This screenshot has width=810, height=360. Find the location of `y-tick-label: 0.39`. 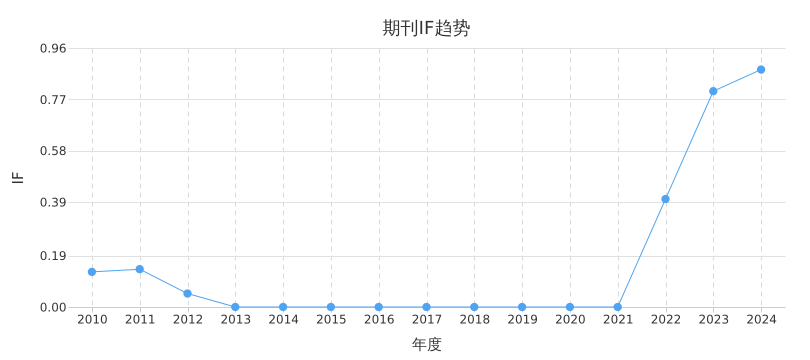

y-tick-label: 0.39 is located at coordinates (53, 202).